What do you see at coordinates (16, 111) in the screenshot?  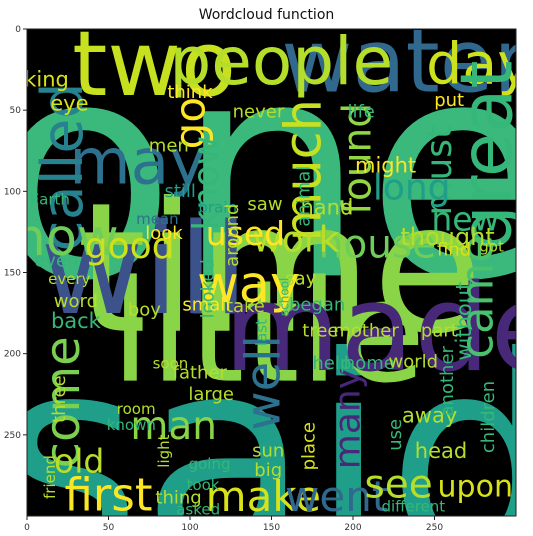 I see `y-tick-label: 50` at bounding box center [16, 111].